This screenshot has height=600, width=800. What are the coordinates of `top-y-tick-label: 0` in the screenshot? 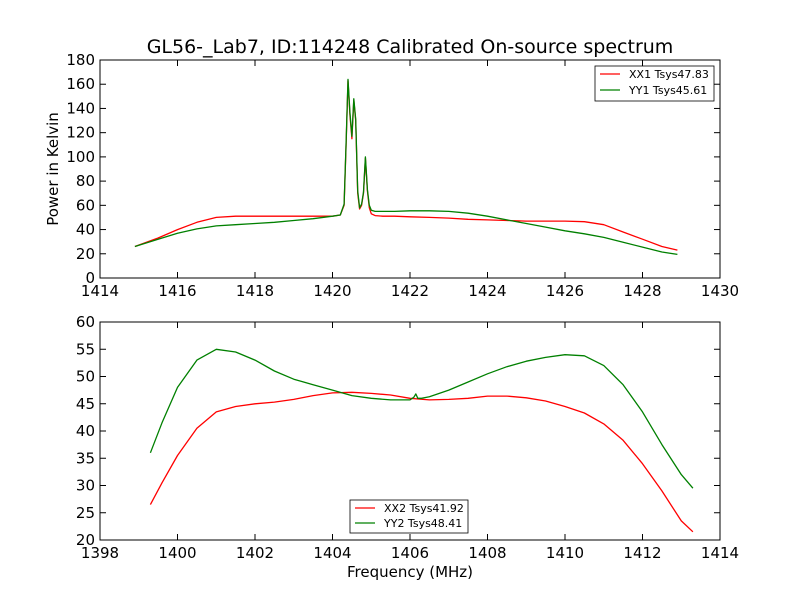 It's located at (90, 278).